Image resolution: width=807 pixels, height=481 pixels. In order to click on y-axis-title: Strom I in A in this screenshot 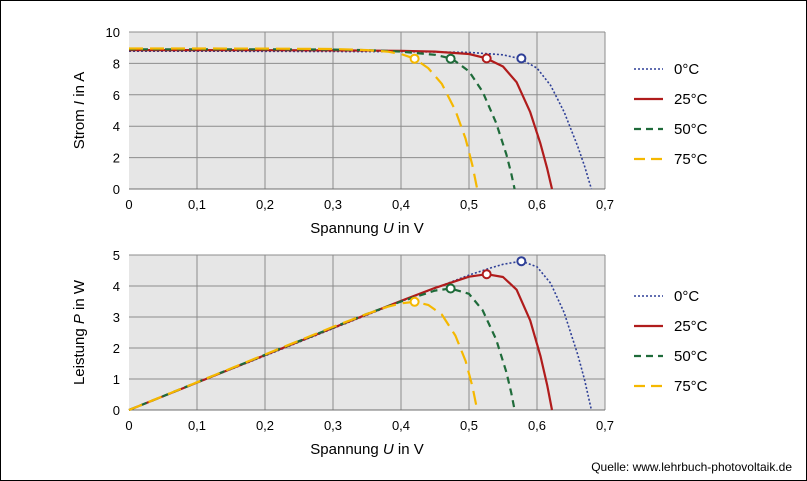, I will do `click(79, 111)`.